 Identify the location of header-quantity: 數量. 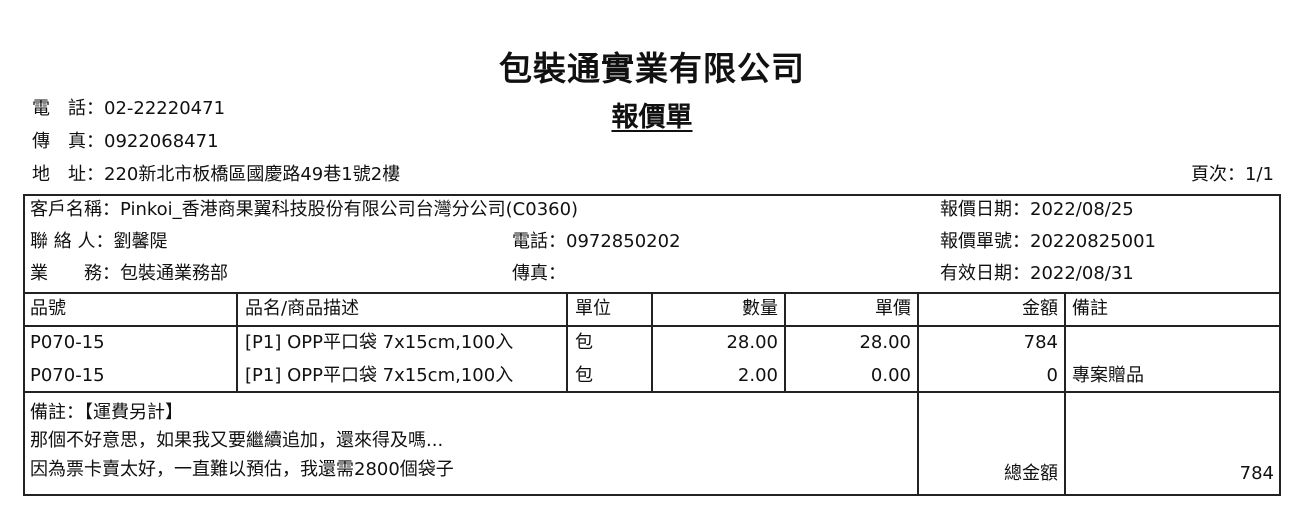
(760, 308).